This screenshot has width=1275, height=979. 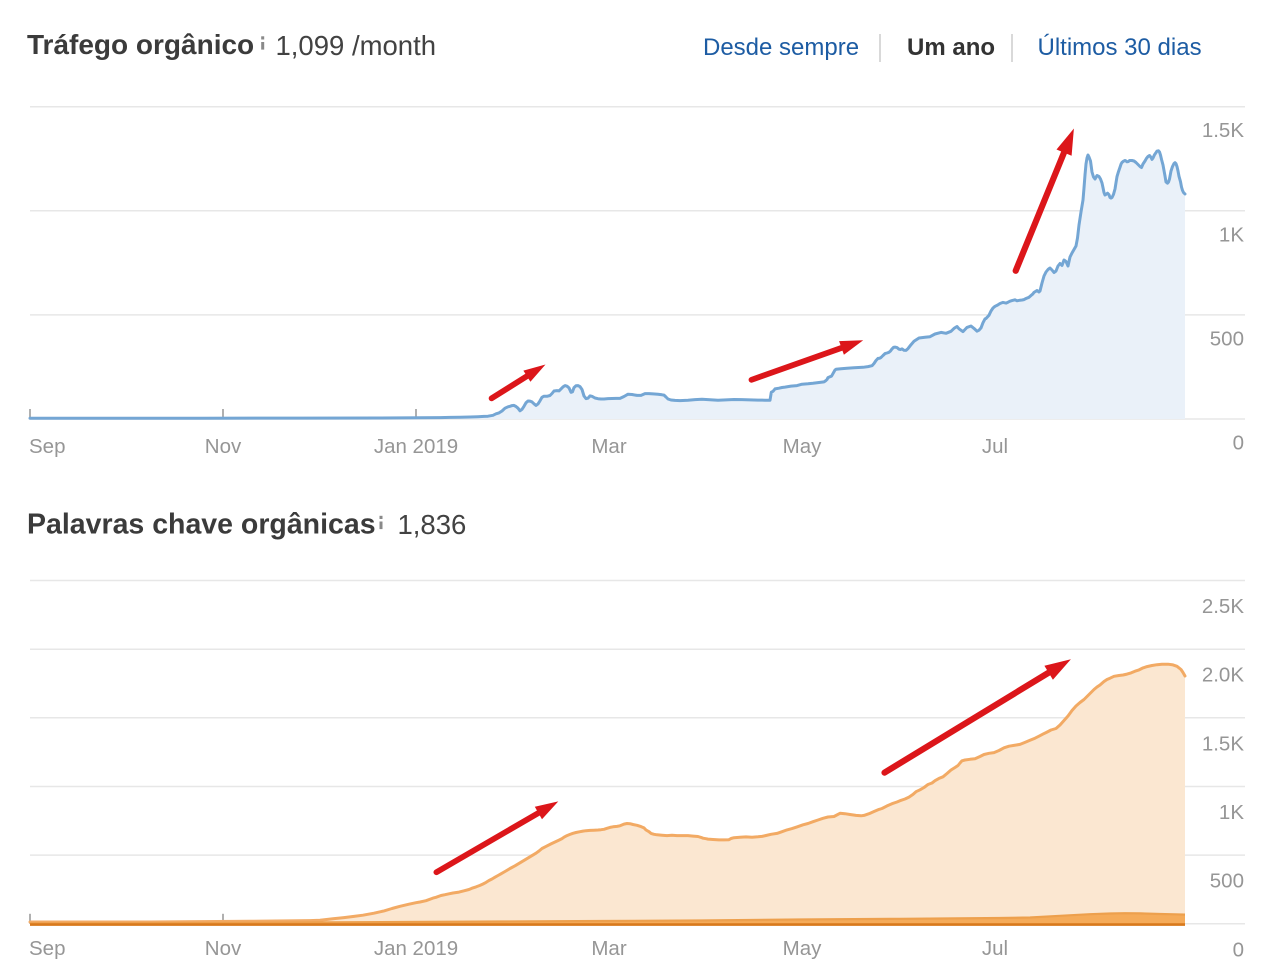 What do you see at coordinates (1223, 606) in the screenshot?
I see `svg-text: 2.5K` at bounding box center [1223, 606].